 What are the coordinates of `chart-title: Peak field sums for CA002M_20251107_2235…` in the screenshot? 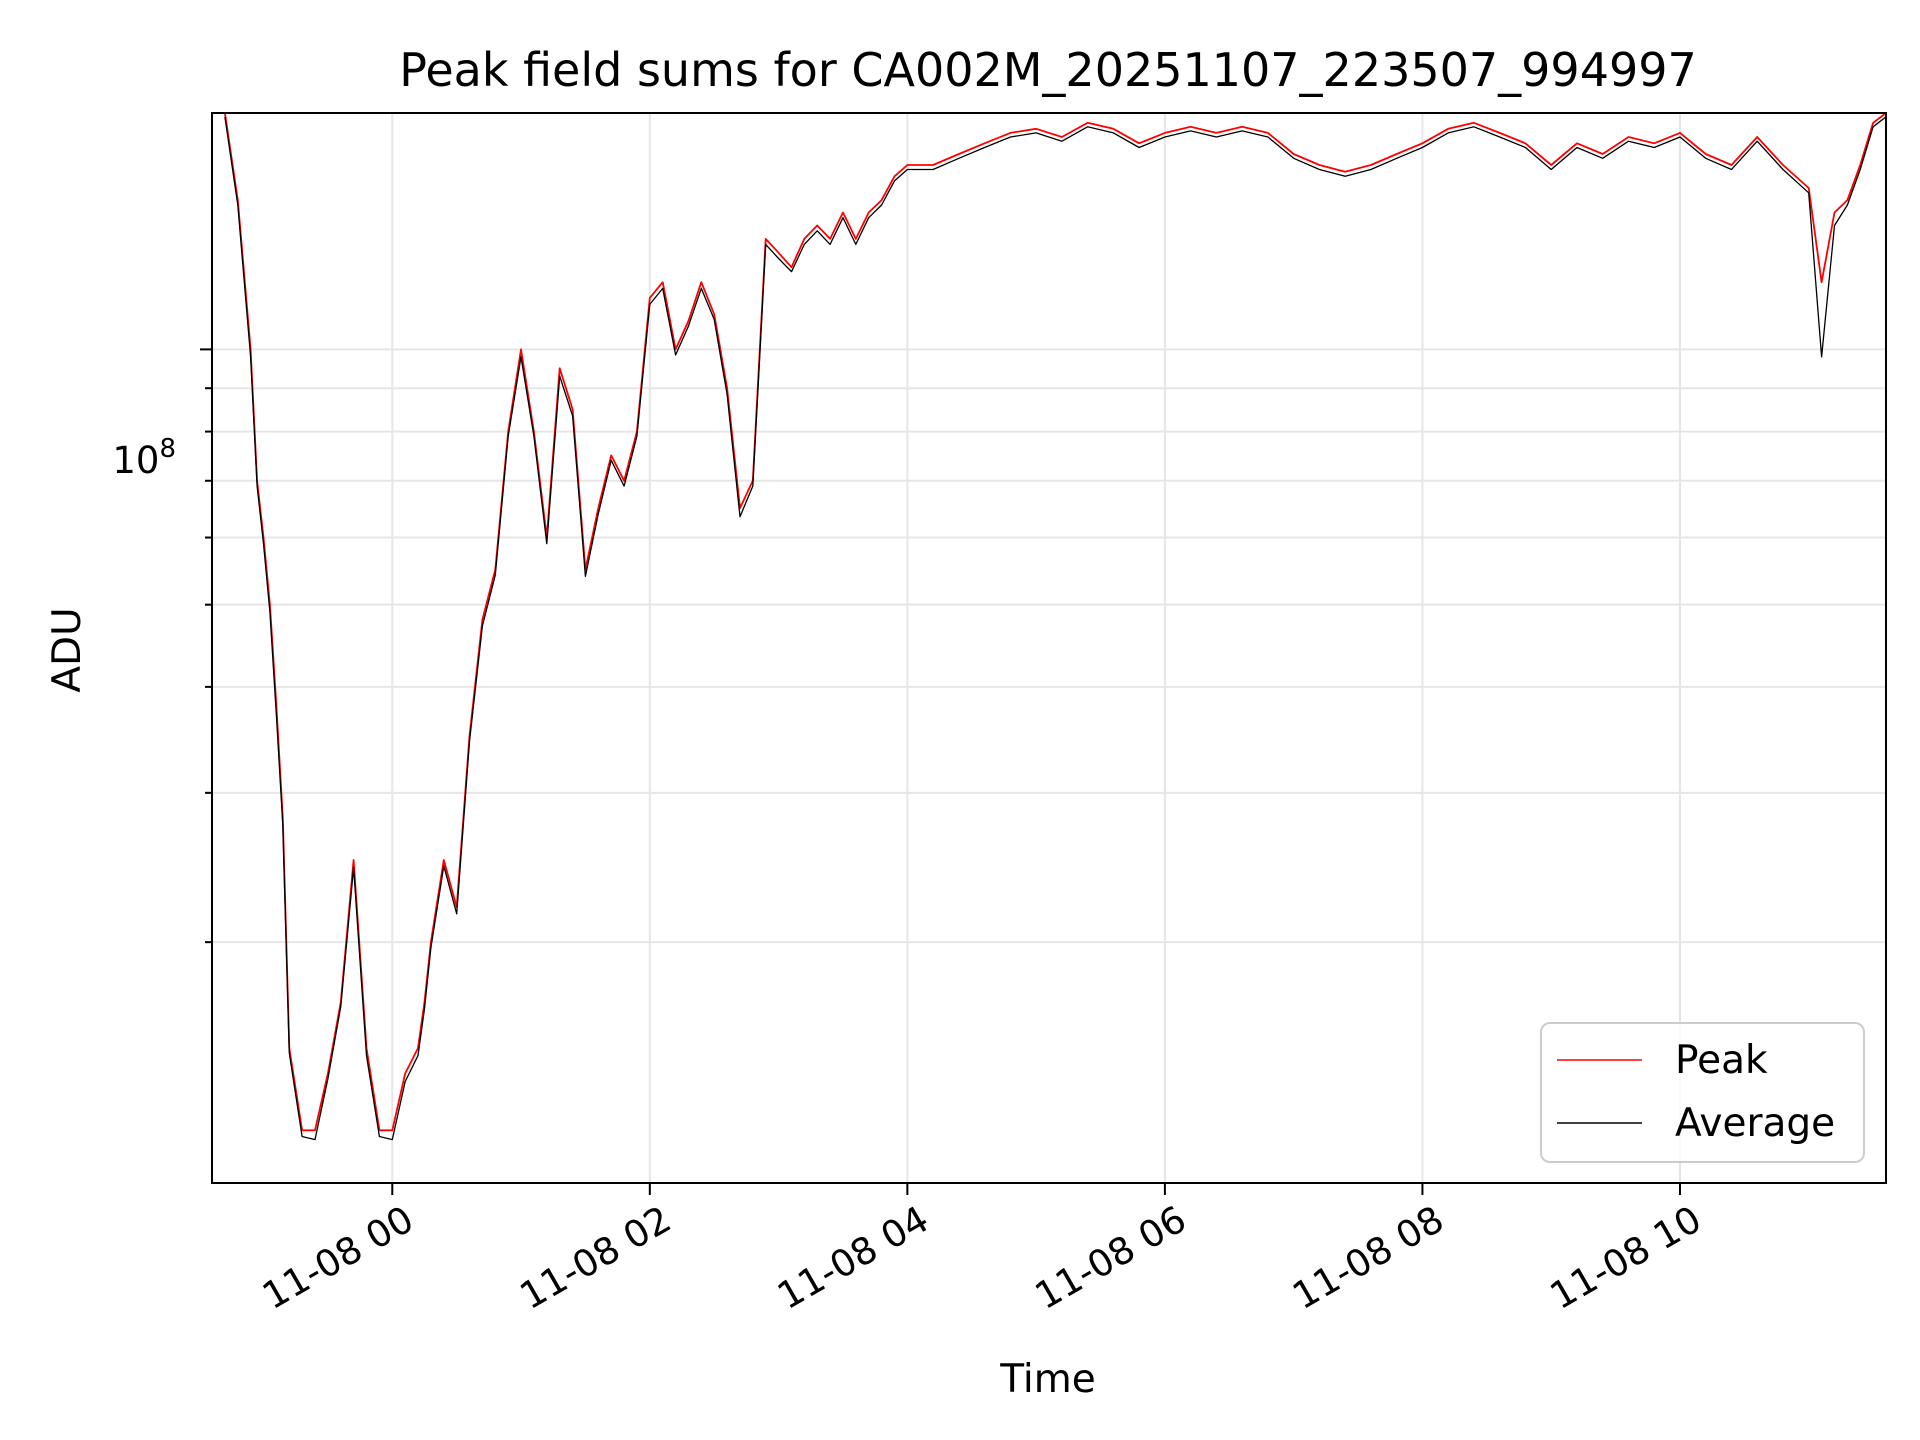 It's located at (1048, 70).